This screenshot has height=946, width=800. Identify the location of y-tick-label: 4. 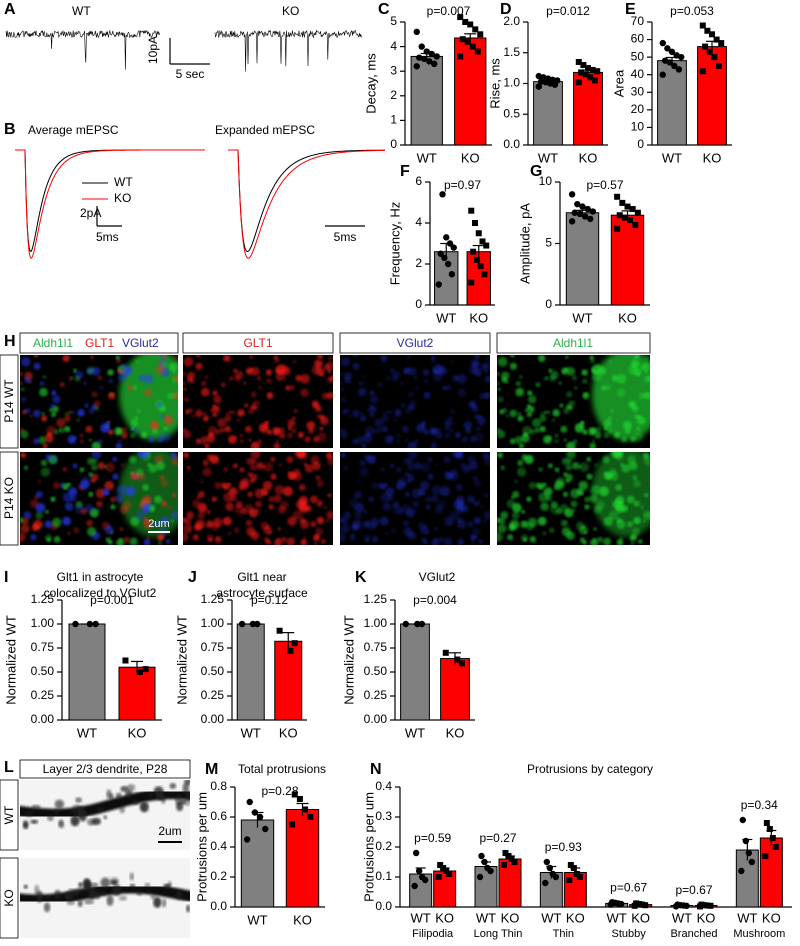
(418, 222).